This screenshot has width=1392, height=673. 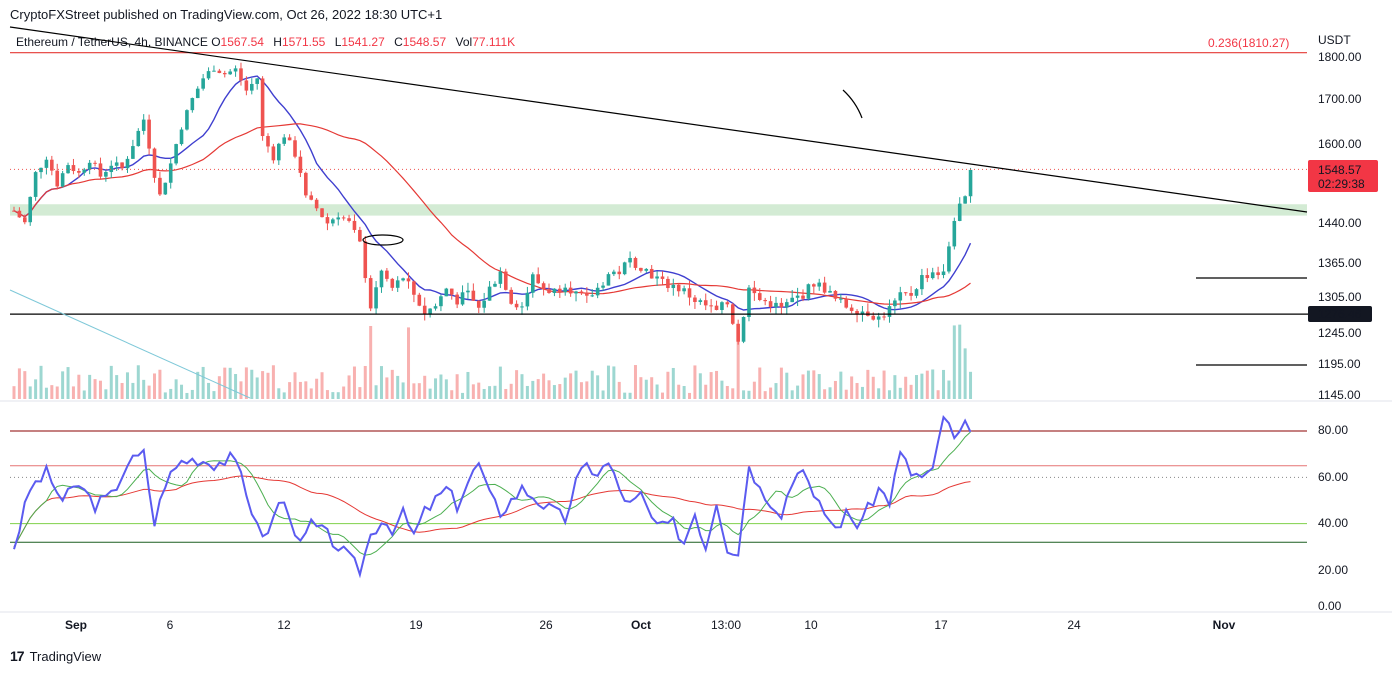 I want to click on price-tick-label: 1365.00, so click(x=1340, y=263).